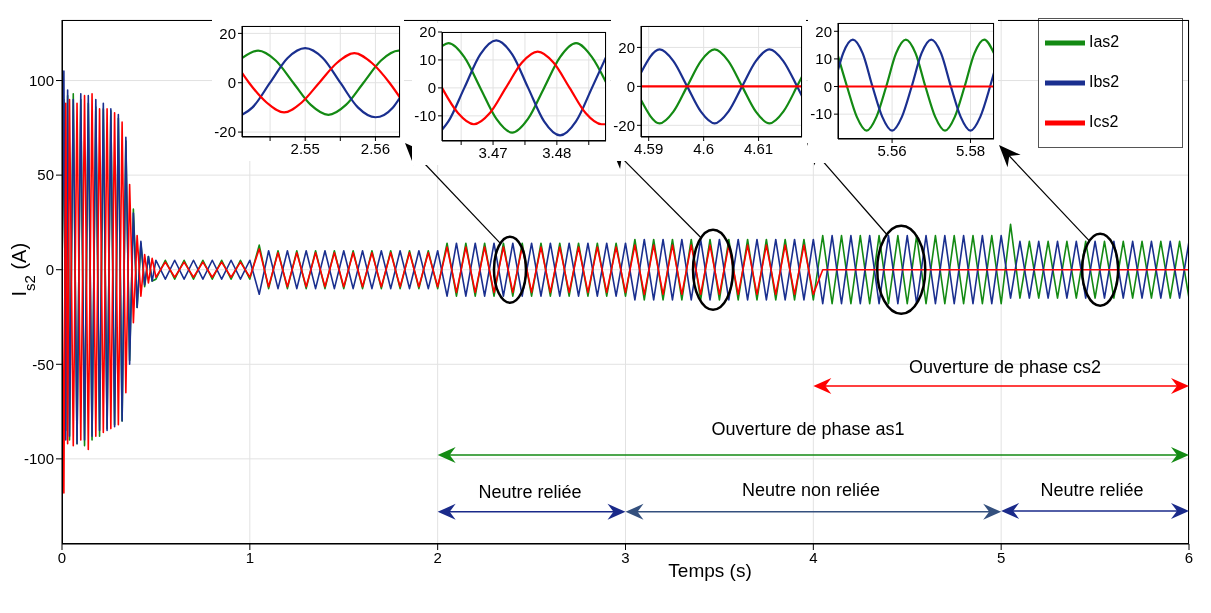  I want to click on x-axis-title: Temps (s), so click(710, 570).